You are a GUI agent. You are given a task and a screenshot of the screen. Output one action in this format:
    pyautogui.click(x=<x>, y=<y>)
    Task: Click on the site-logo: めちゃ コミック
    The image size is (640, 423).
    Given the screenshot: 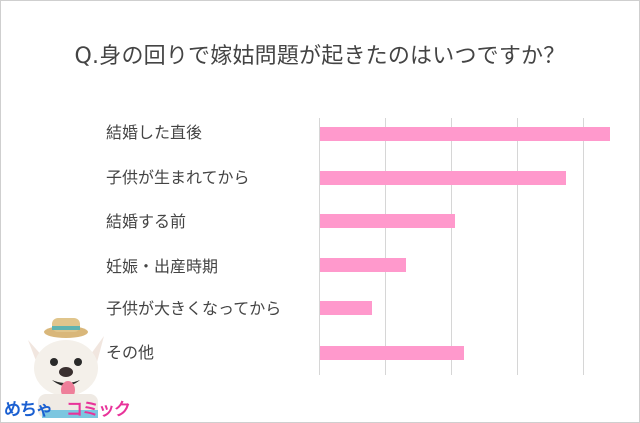 What is the action you would take?
    pyautogui.click(x=67, y=408)
    